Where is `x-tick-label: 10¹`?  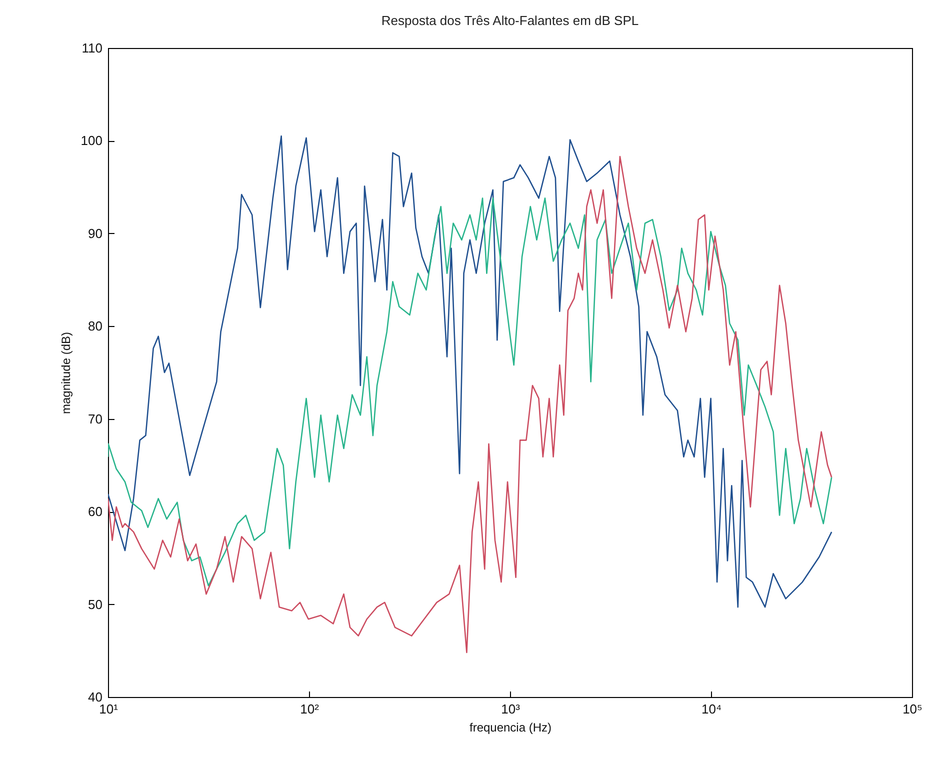 x-tick-label: 10¹ is located at coordinates (109, 709).